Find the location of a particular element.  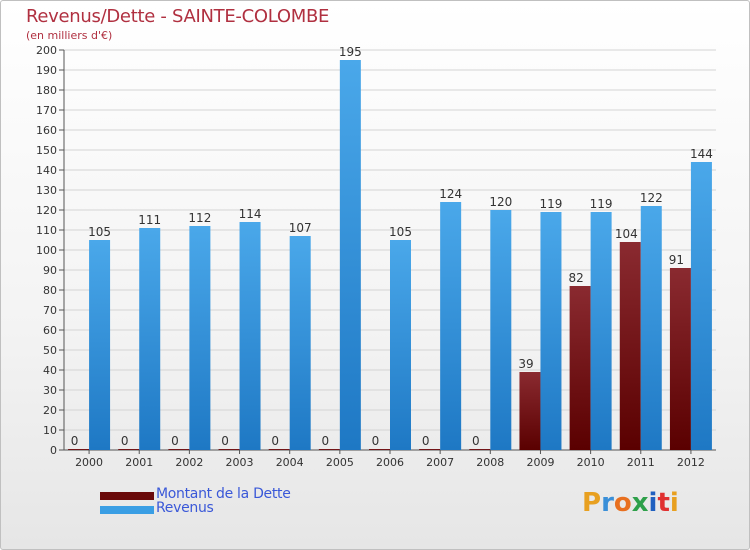

x-tick-label: 2000 is located at coordinates (89, 462).